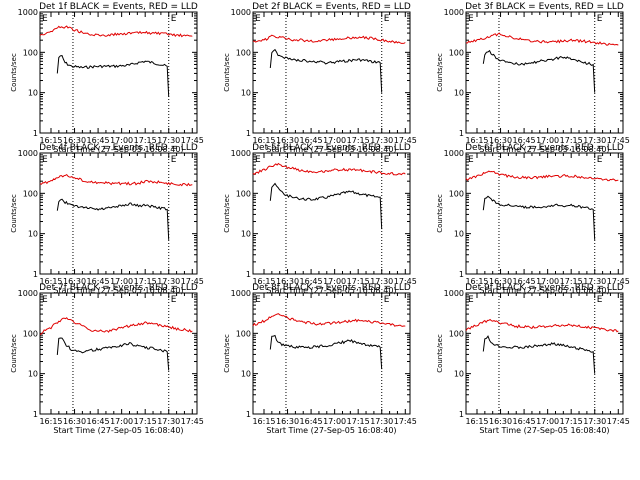 This screenshot has height=480, width=640. What do you see at coordinates (118, 7) in the screenshot?
I see `panel-title: Det 1f BLACK = Events, RED = LLD` at bounding box center [118, 7].